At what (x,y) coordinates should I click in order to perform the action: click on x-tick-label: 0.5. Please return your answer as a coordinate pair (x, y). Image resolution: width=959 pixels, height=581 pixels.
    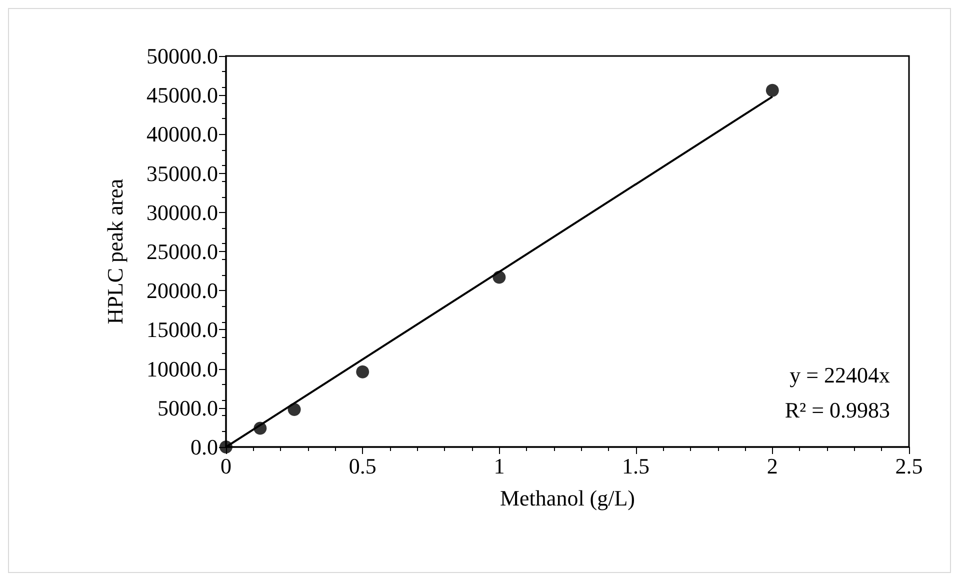
    Looking at the image, I should click on (362, 466).